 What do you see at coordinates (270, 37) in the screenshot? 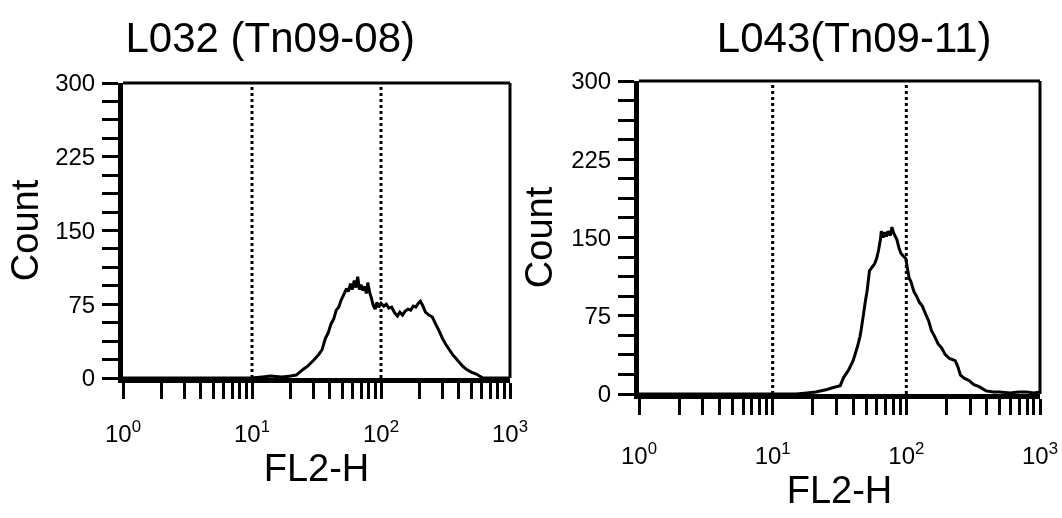
I see `chart-title: L032 (Tn09-08)` at bounding box center [270, 37].